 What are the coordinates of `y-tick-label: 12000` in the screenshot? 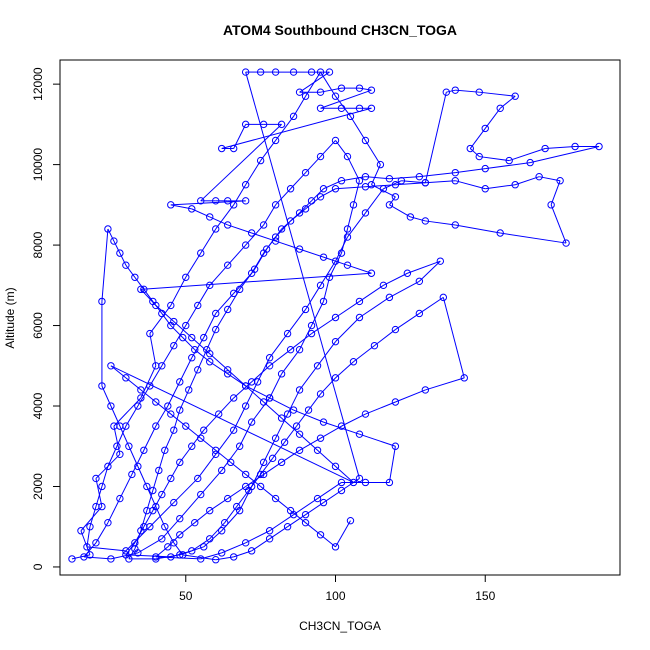 It's located at (38, 84).